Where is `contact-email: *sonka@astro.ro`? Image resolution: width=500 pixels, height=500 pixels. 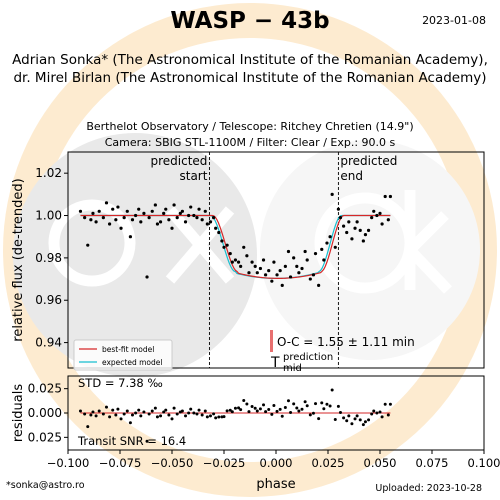 contact-email: *sonka@astro.ro is located at coordinates (45, 485).